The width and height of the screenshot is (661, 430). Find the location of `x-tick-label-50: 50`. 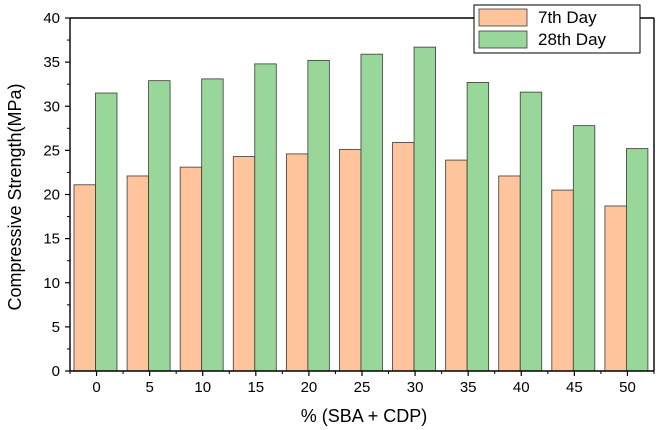

x-tick-label-50: 50 is located at coordinates (627, 387).